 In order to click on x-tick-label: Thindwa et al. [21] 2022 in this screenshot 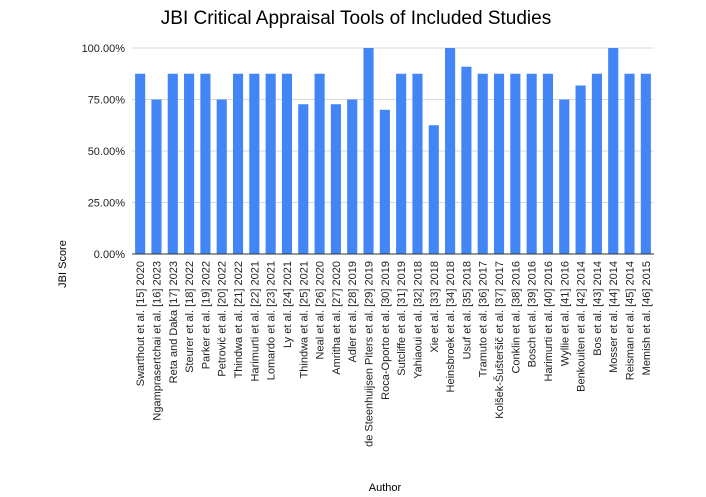, I will do `click(239, 319)`.